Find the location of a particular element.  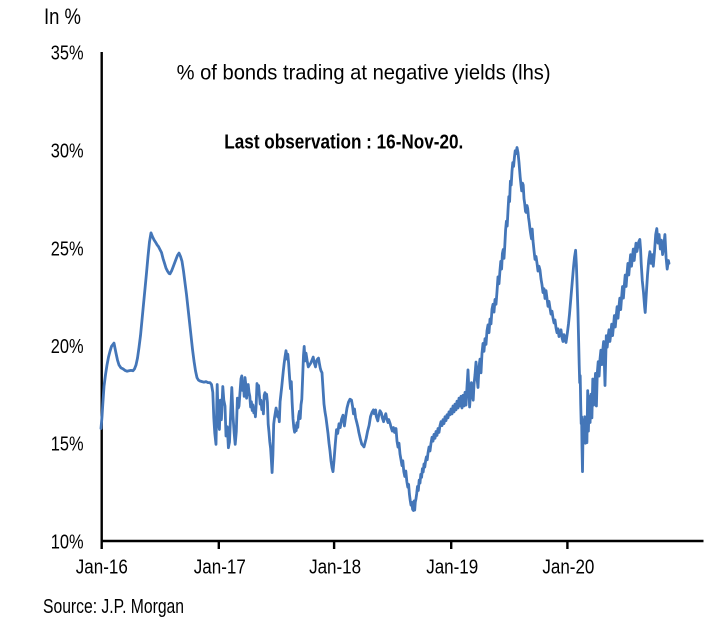

svg-text: Jan-19 is located at coordinates (452, 567).